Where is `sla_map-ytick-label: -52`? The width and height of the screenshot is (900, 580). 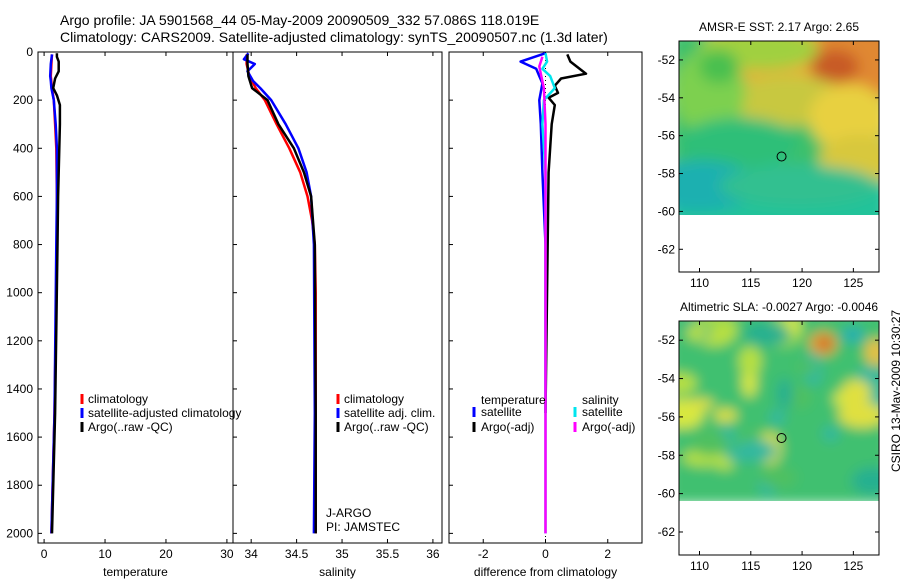
sla_map-ytick-label: -52 is located at coordinates (667, 340).